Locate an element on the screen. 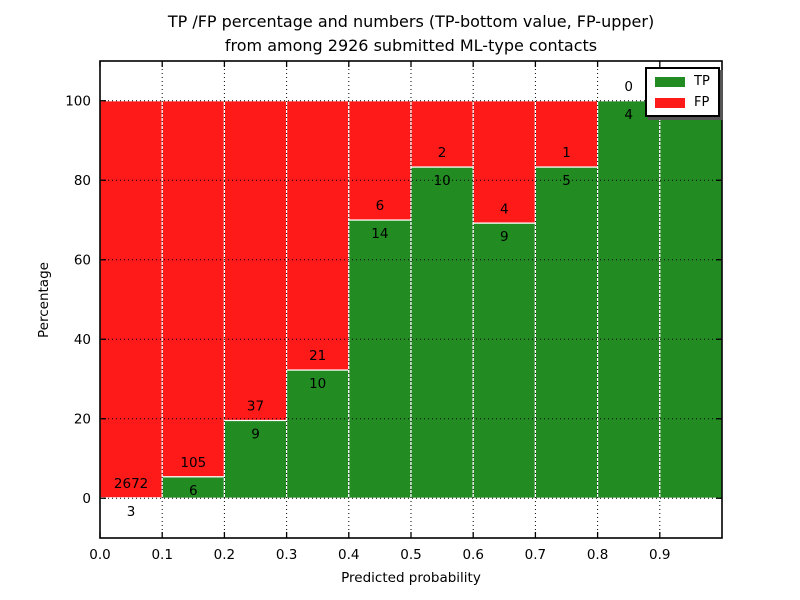  x-tick-label: 0.5 is located at coordinates (410, 555).